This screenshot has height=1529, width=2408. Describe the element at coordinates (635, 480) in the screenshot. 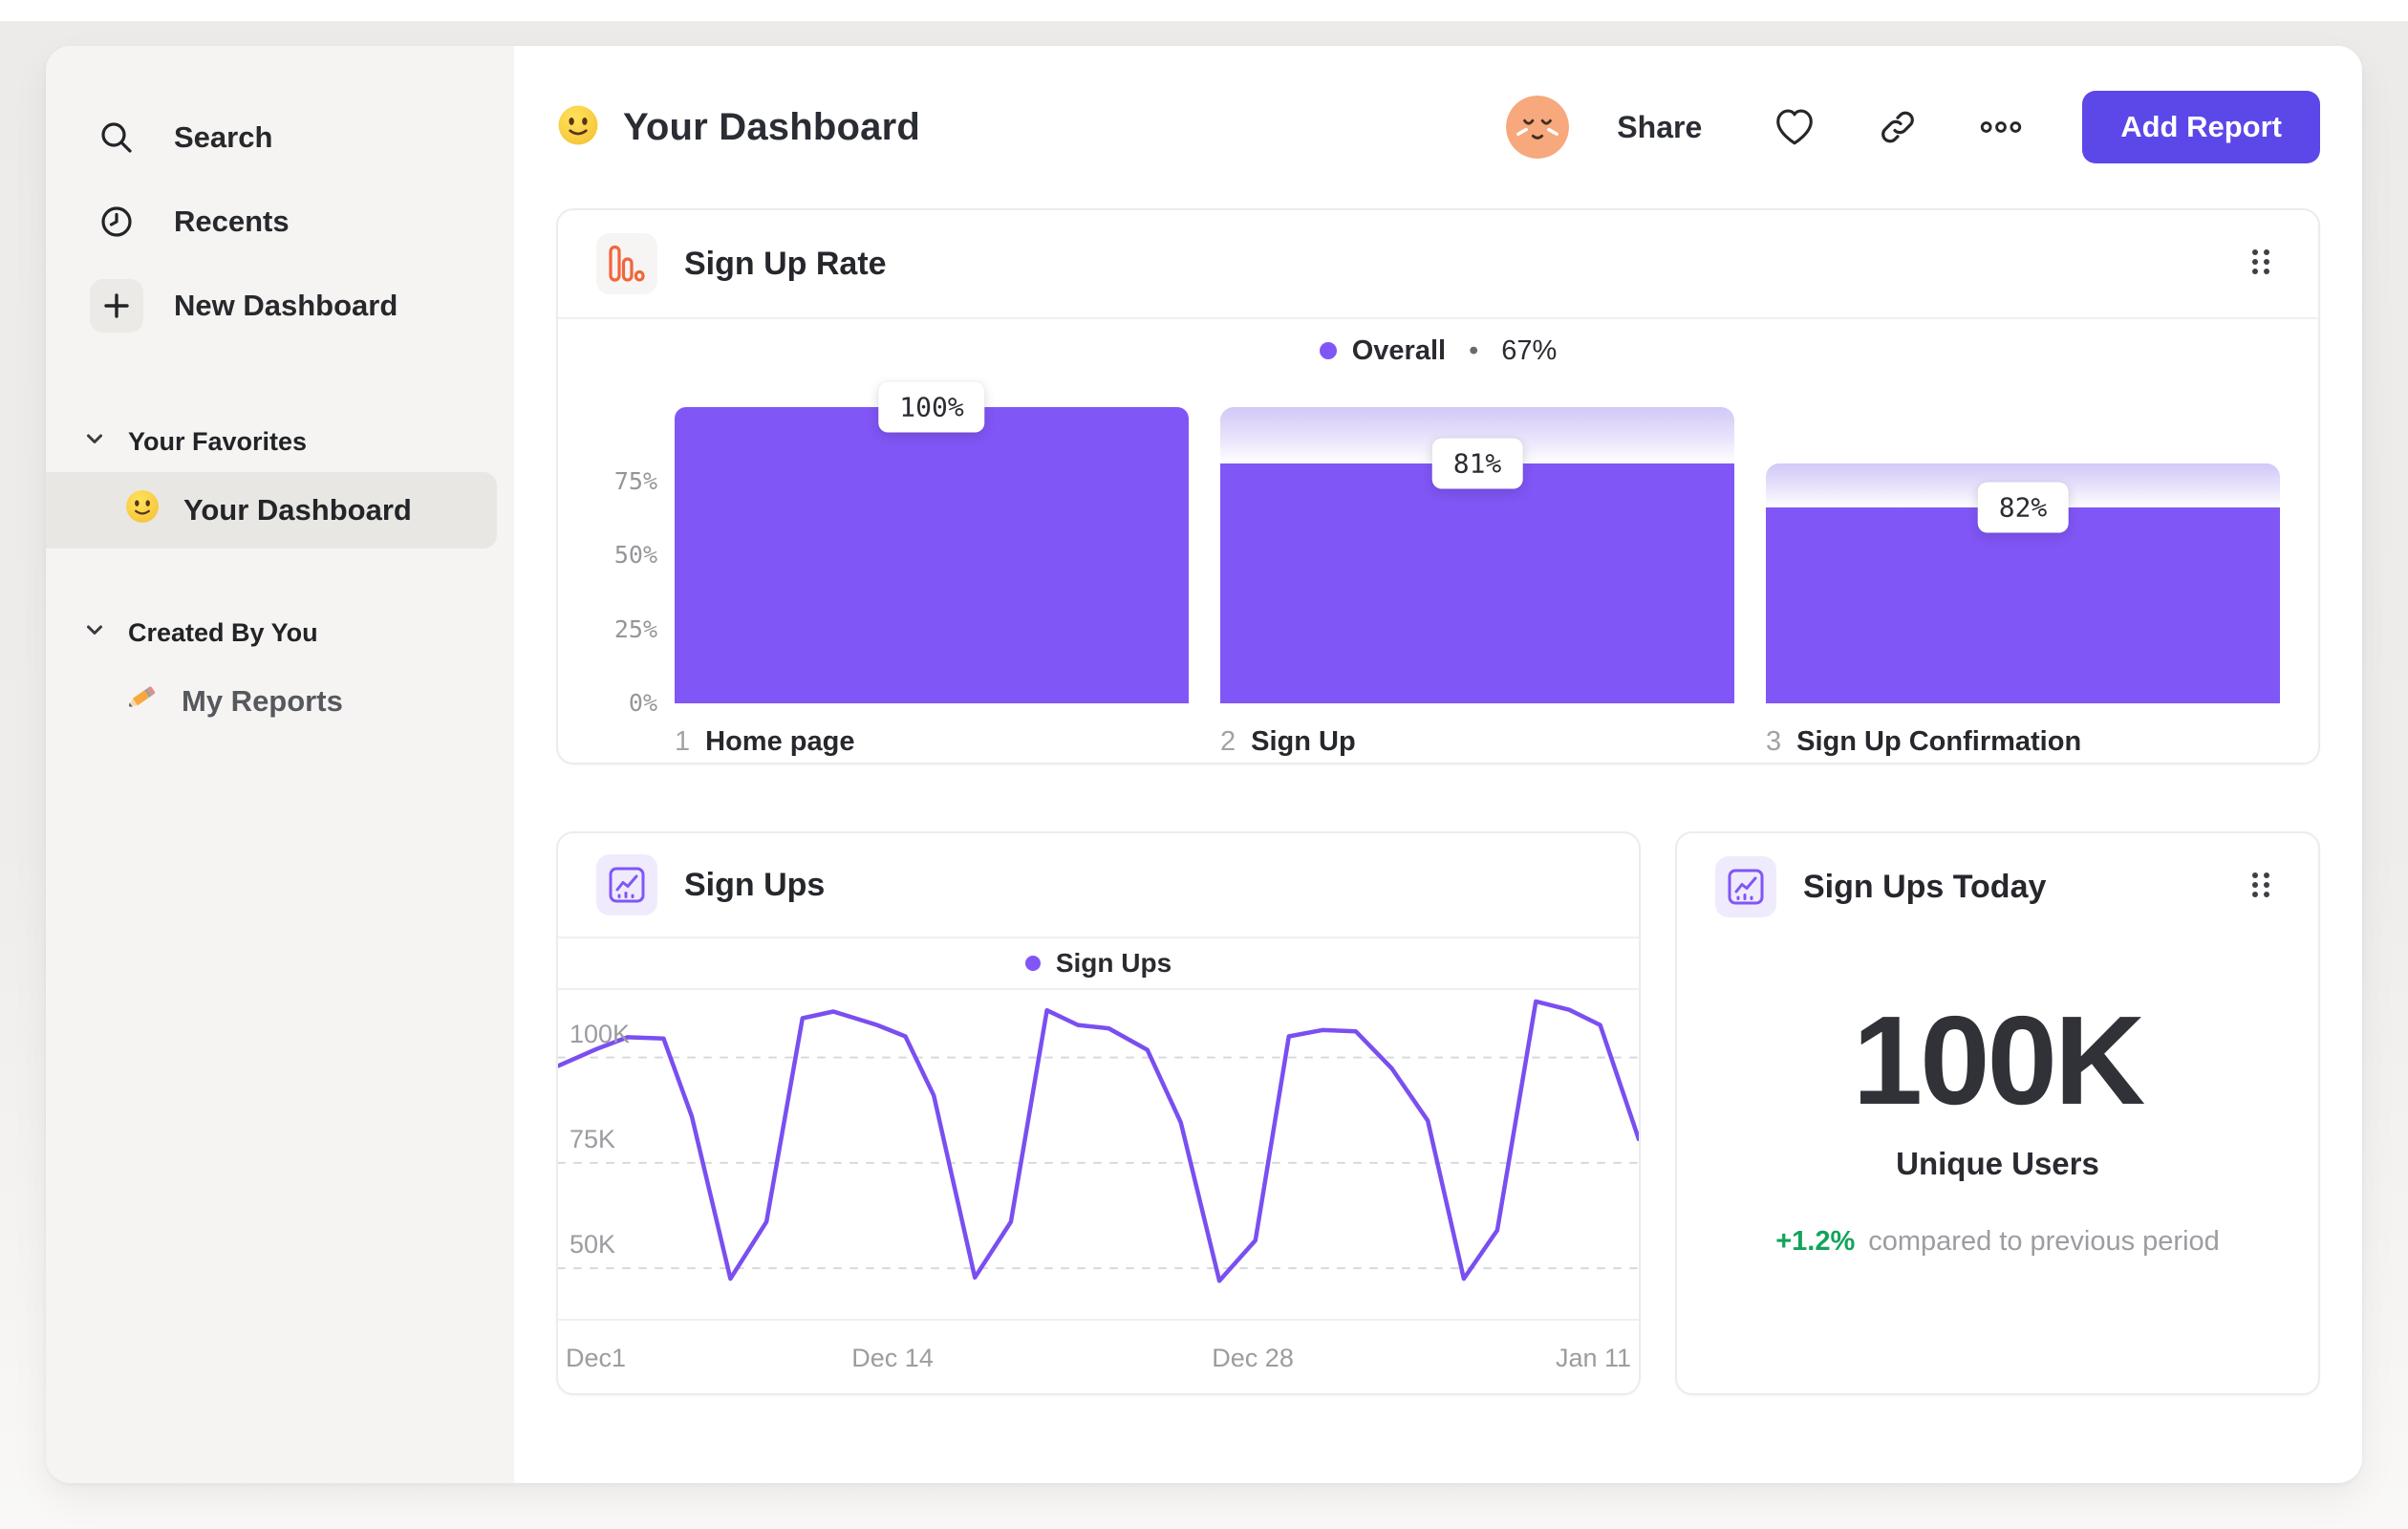

I see `y-tick-label: 75%` at that location.